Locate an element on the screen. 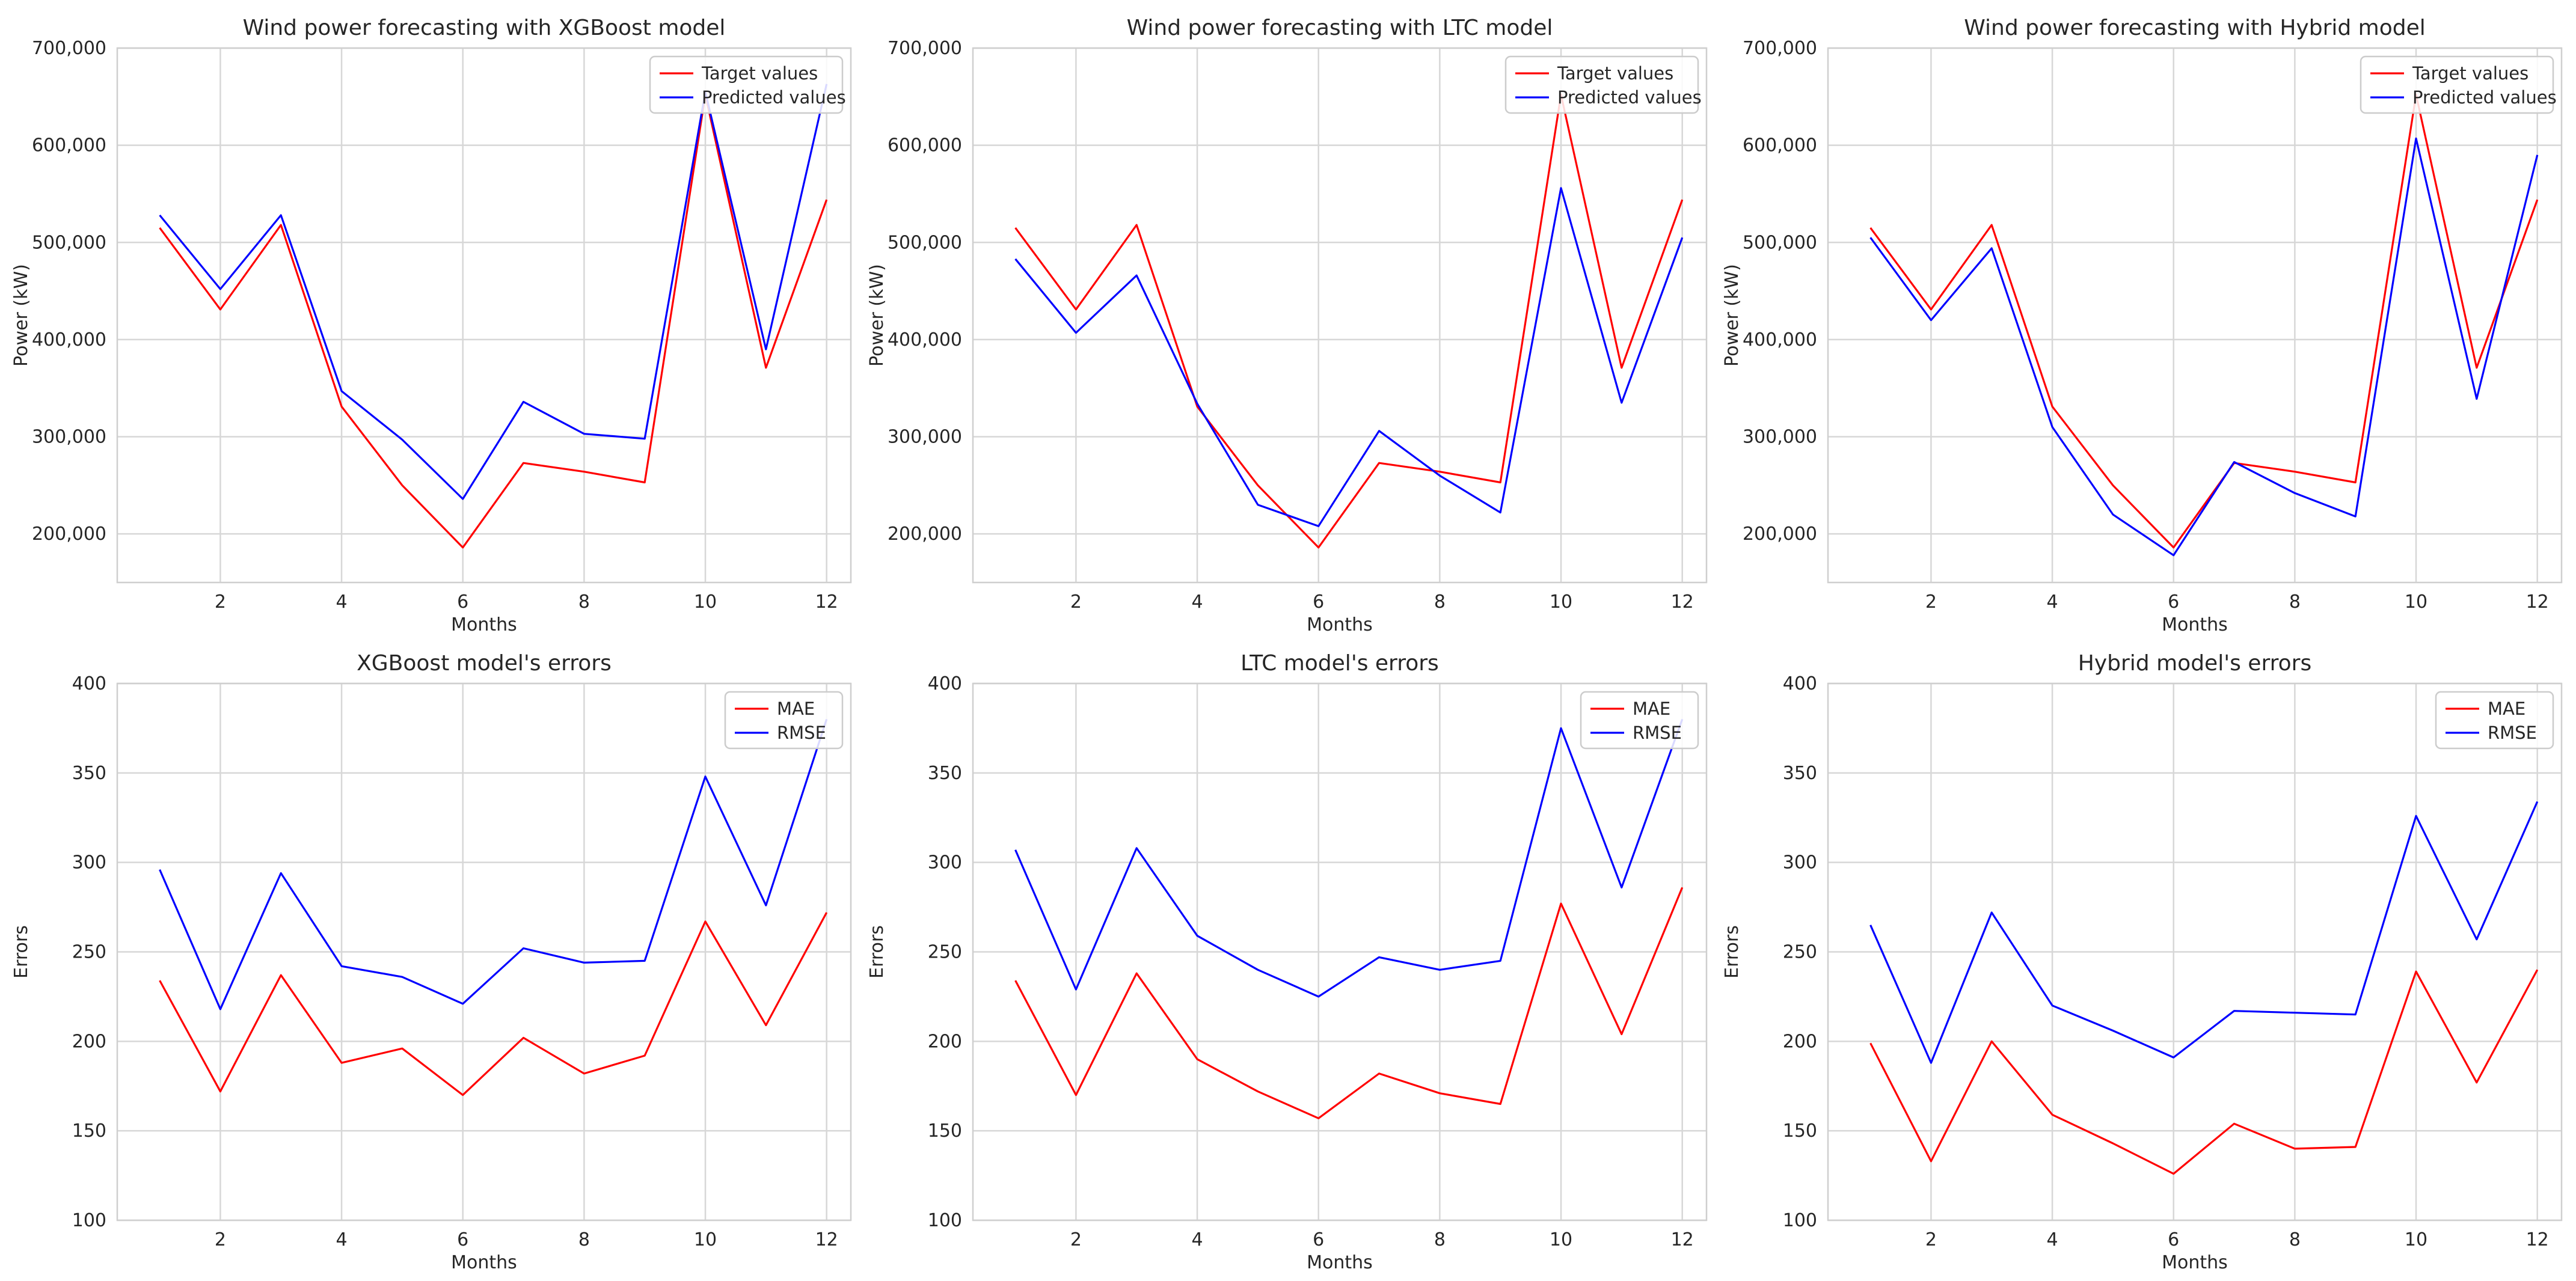 This screenshot has height=1281, width=2576. chart-1-x-tick-label: 6 is located at coordinates (462, 603).